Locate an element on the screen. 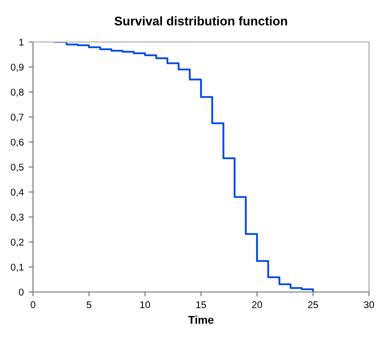 The height and width of the screenshot is (346, 390). y-tick-label: 0,1 is located at coordinates (17, 268).